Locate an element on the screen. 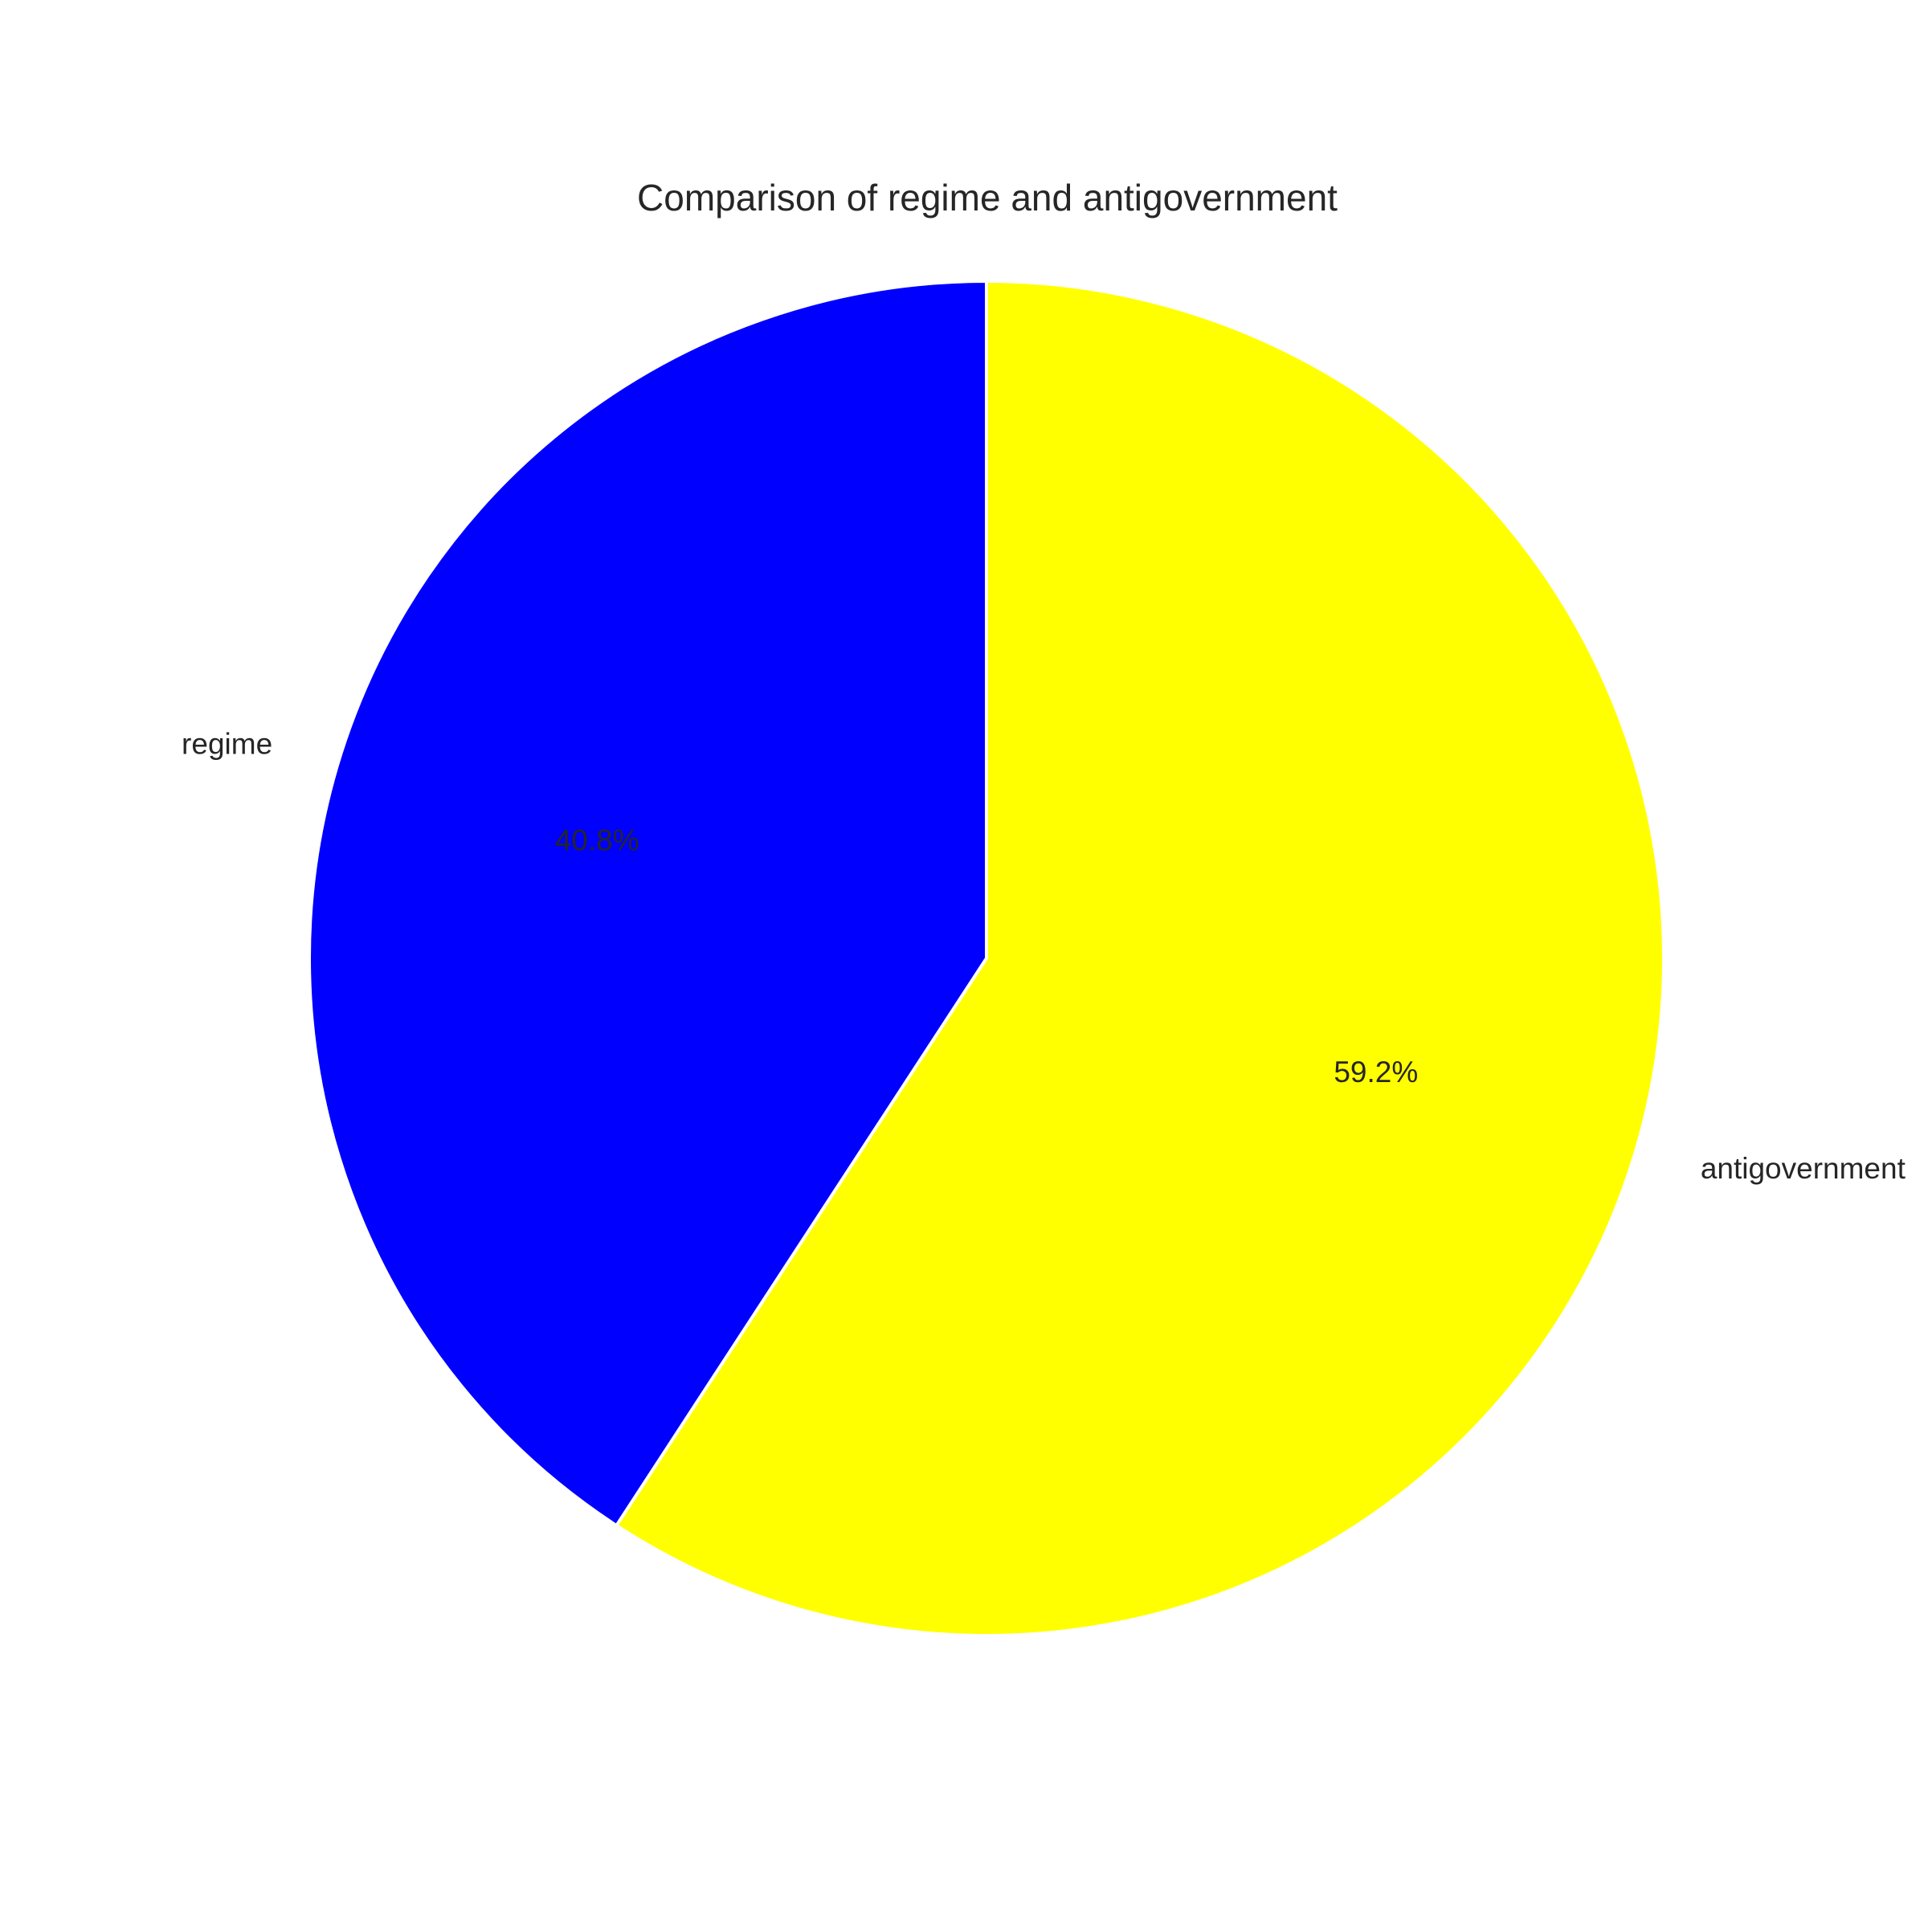 This screenshot has width=1928, height=1932. chart-title: Comparison of regime and antigovernment is located at coordinates (987, 198).